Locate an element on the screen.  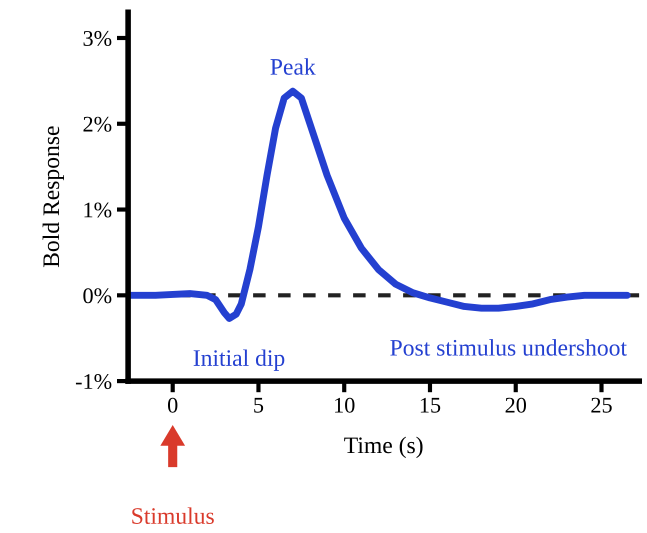
y-tick-label: 3% is located at coordinates (98, 38).